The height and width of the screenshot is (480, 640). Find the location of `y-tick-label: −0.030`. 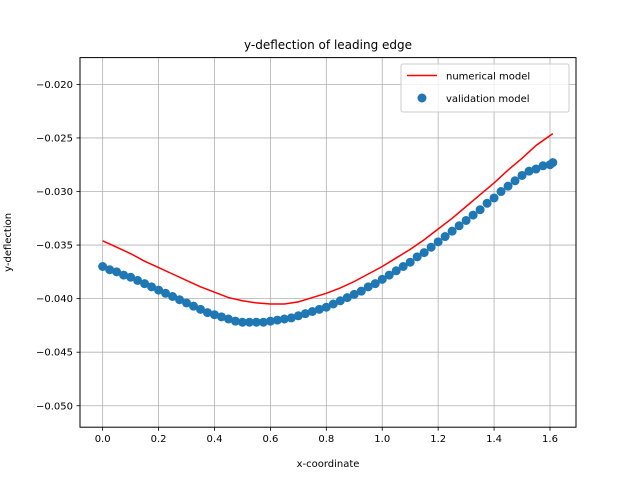

y-tick-label: −0.030 is located at coordinates (54, 192).